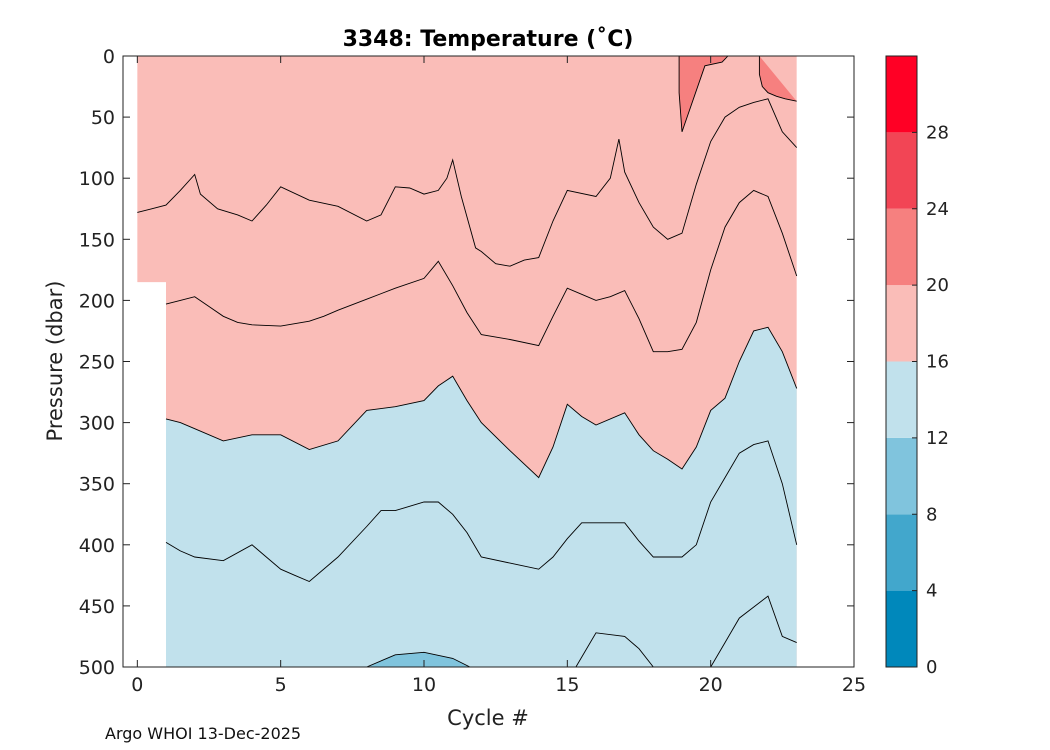 Image resolution: width=1050 pixels, height=750 pixels. Describe the element at coordinates (137, 685) in the screenshot. I see `x-tick-label-0: 0` at that location.